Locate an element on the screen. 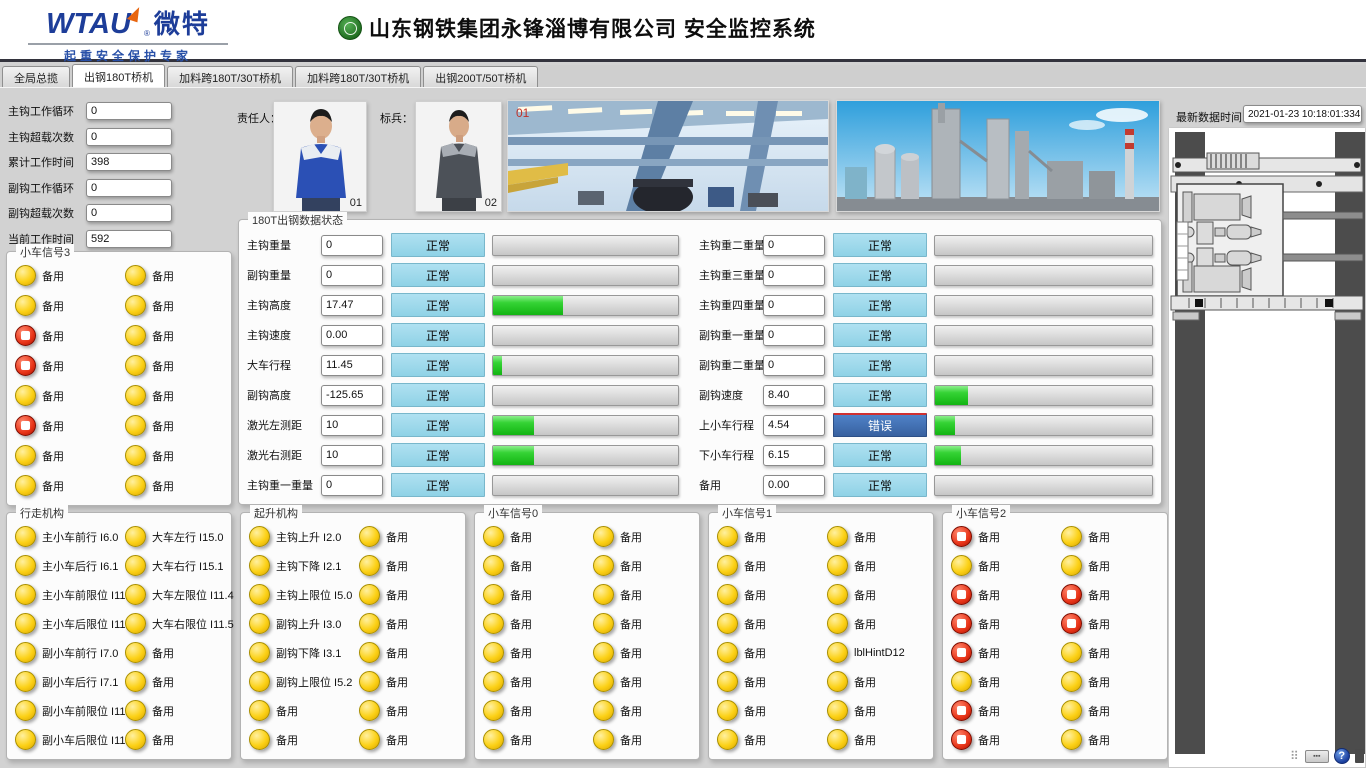 This screenshot has width=1366, height=768. help-icon: ? is located at coordinates (1341, 756).